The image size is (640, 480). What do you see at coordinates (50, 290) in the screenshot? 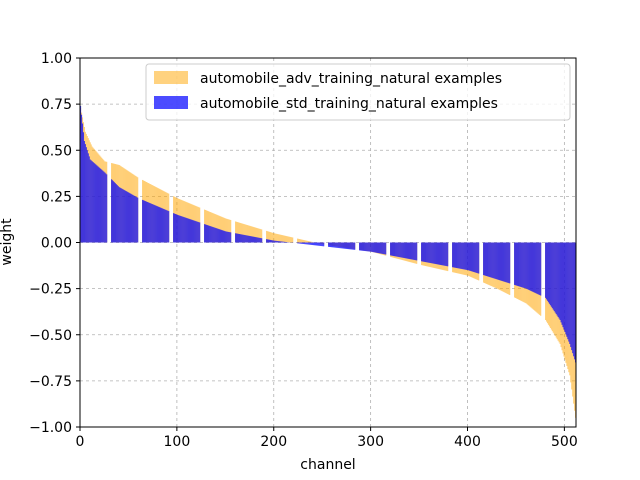
I see `y-tick-label: −0.25` at bounding box center [50, 290].